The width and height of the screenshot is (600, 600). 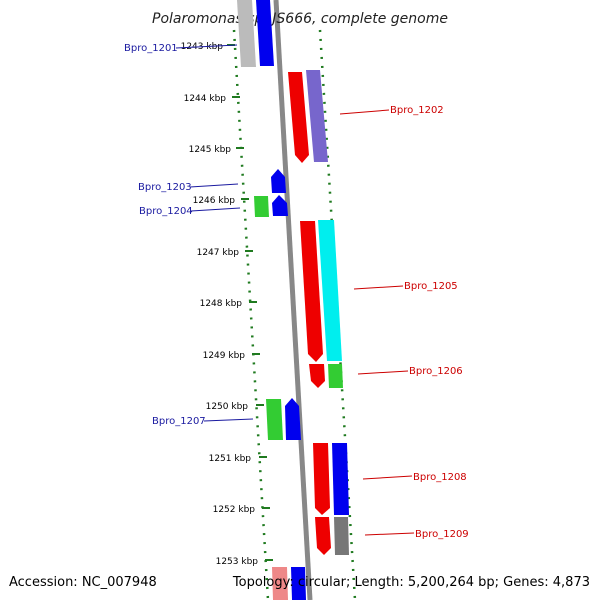 I want to click on gene-label: Bpro_1201, so click(x=151, y=48).